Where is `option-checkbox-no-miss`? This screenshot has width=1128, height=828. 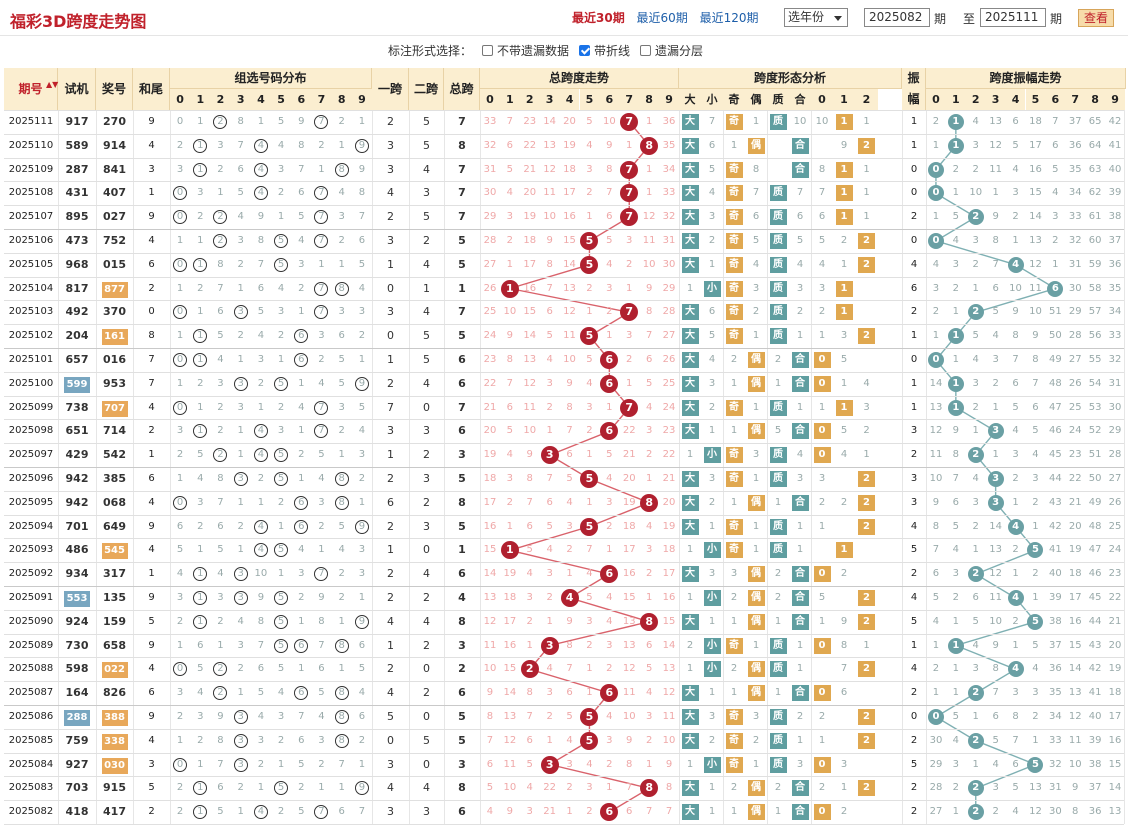 option-checkbox-no-miss is located at coordinates (488, 50).